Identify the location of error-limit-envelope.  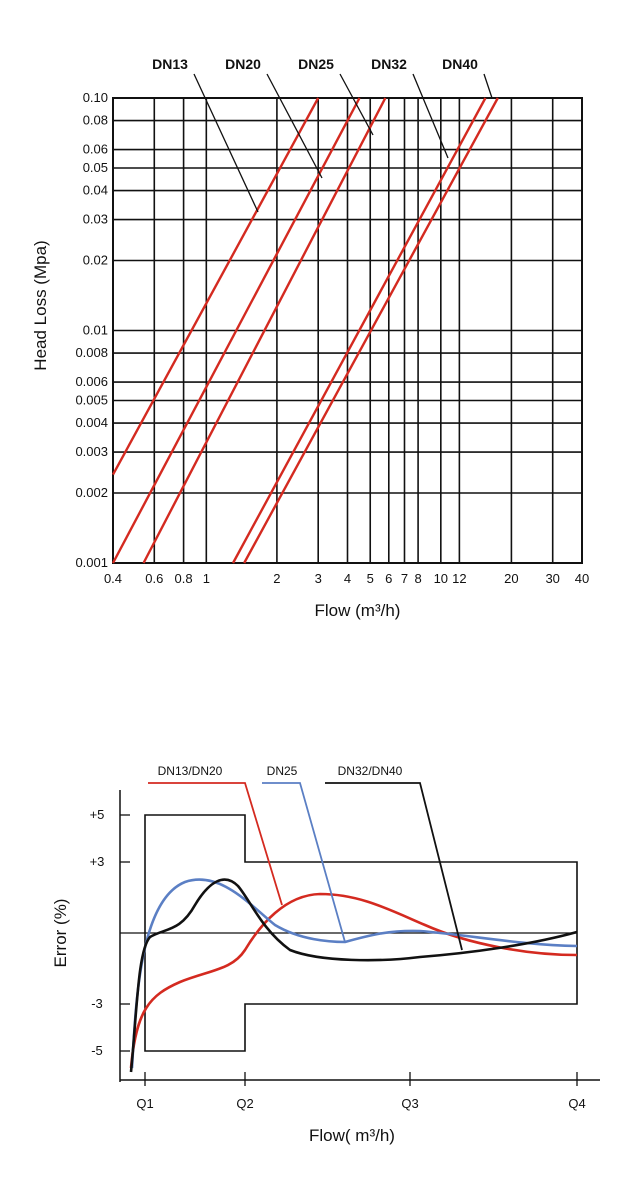
(361, 933).